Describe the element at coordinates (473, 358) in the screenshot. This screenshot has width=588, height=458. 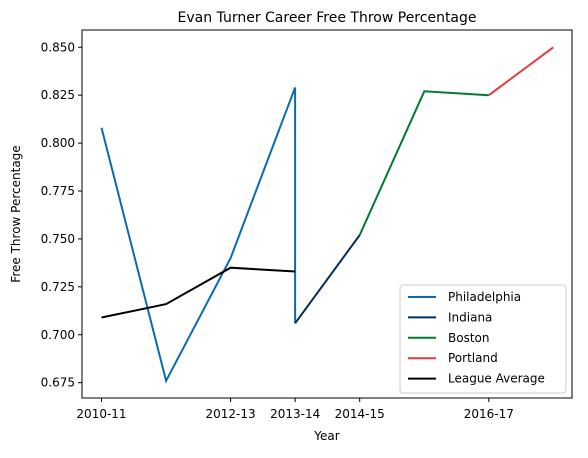
I see `legend-label-3: Portland` at that location.